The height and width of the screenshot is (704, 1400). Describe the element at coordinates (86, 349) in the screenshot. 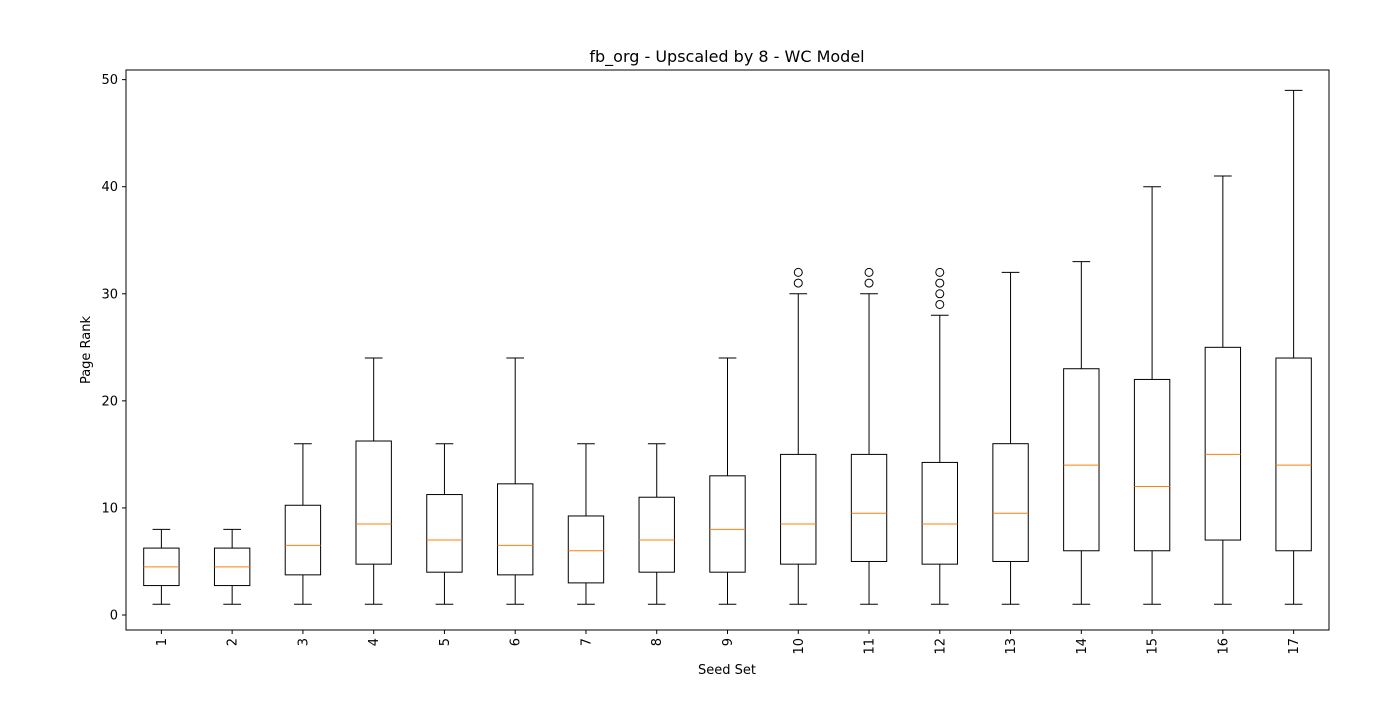

I see `y-axis-label: Page Rank` at that location.